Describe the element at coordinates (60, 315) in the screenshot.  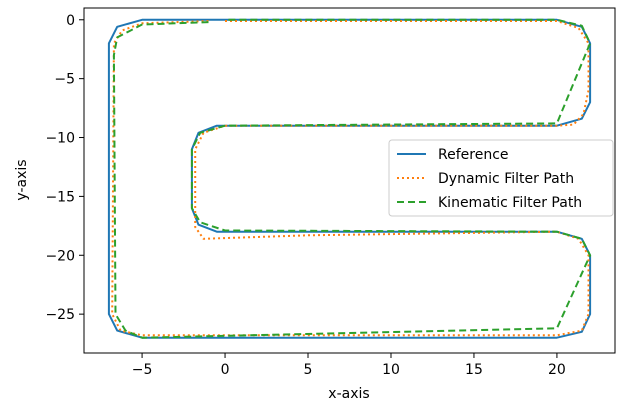
I see `y-tick-label: −25` at that location.